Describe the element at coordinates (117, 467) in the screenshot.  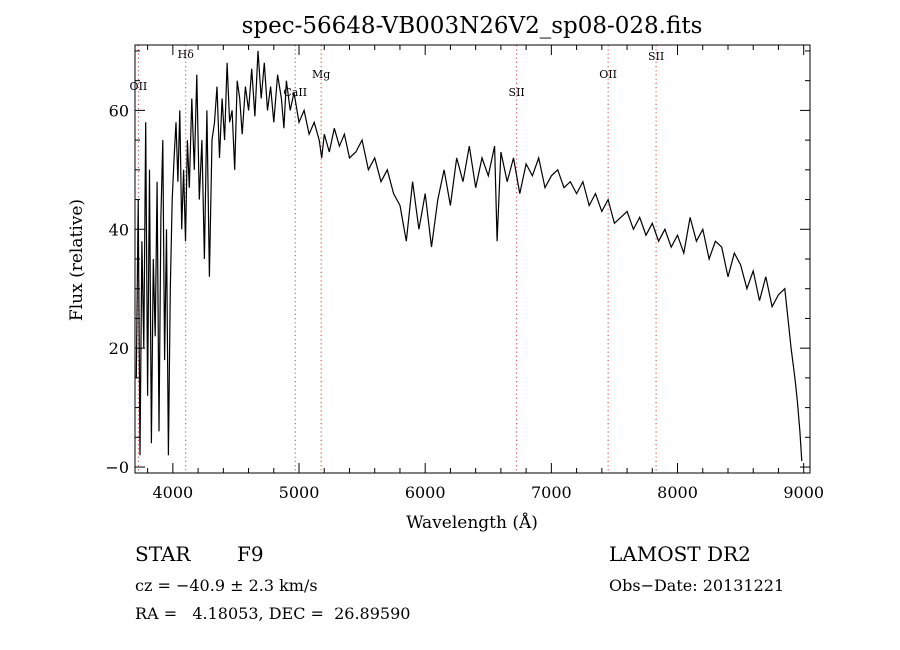
I see `y-tick-label: −0` at that location.